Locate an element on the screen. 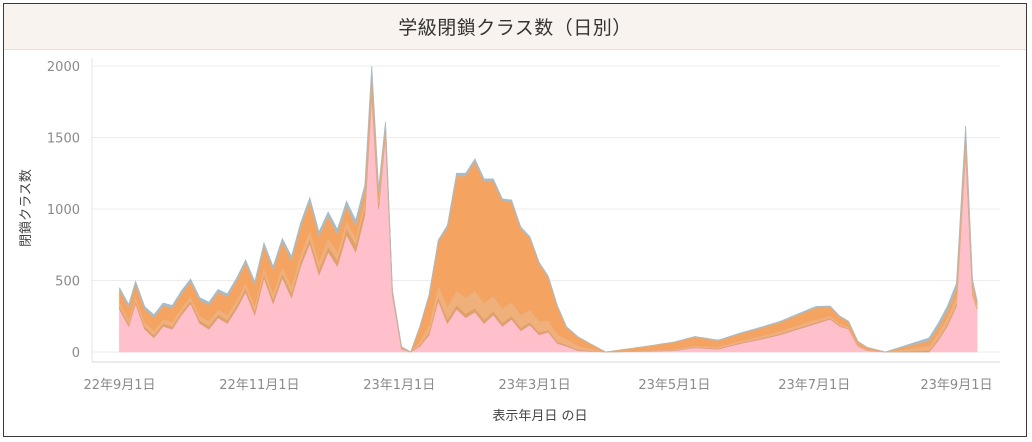  chart-title-bar: 学級閉鎖クラス数（日別） is located at coordinates (515, 27).